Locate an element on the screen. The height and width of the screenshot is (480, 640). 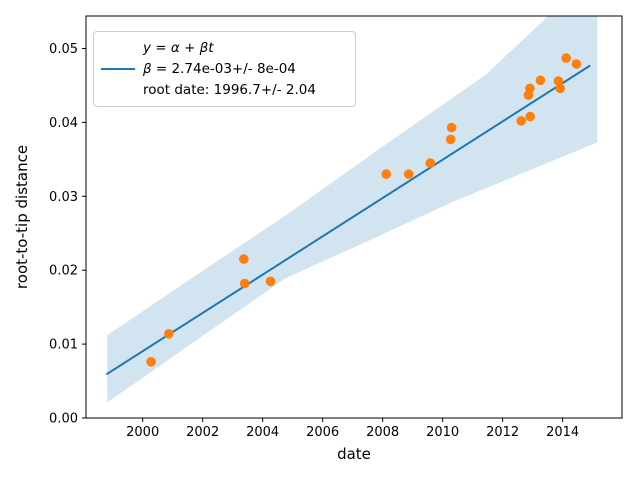
y-tick-label: 0.02 is located at coordinates (63, 271).